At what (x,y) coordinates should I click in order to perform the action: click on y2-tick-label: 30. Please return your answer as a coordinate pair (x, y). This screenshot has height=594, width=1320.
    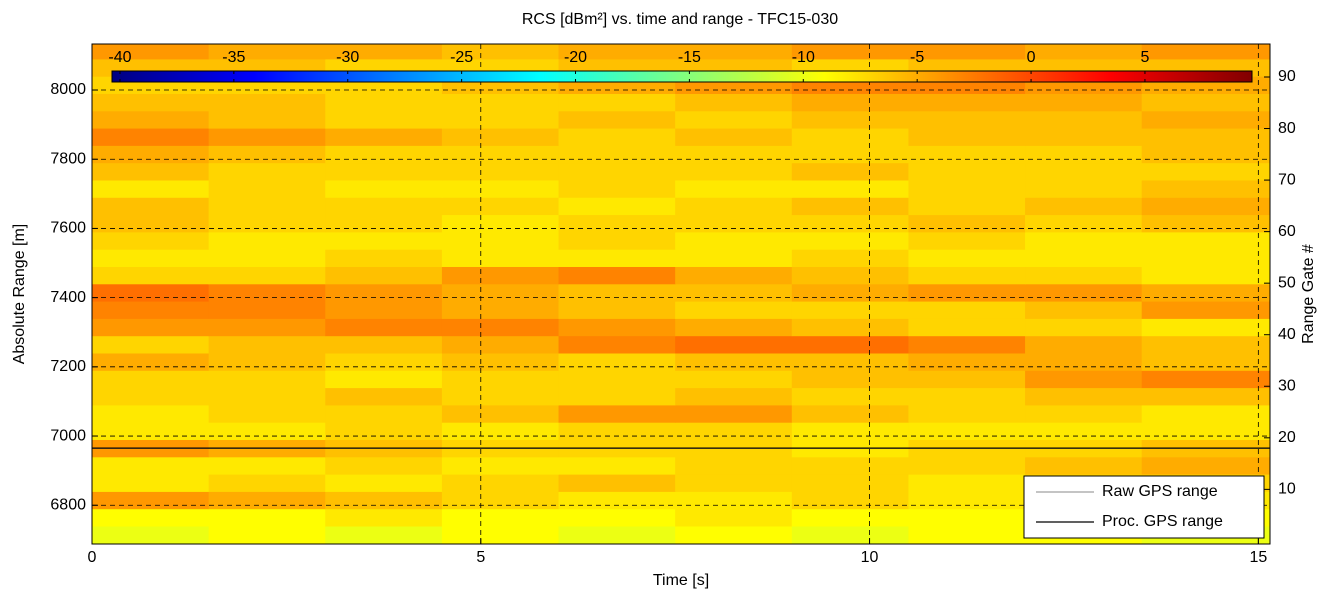
    Looking at the image, I should click on (1287, 385).